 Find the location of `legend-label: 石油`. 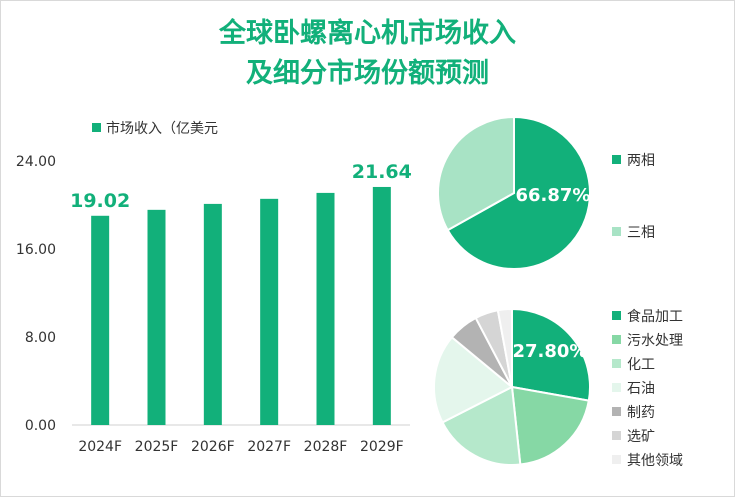

legend-label: 石油 is located at coordinates (641, 389).